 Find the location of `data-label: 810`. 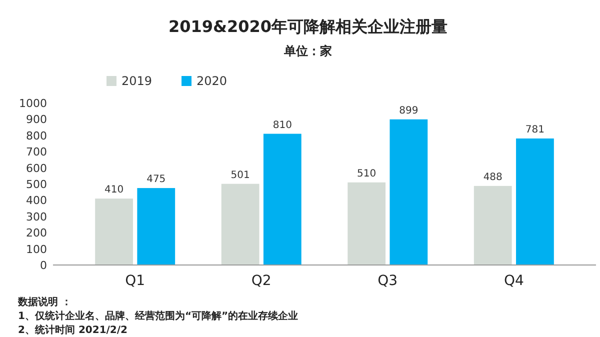

data-label: 810 is located at coordinates (282, 125).